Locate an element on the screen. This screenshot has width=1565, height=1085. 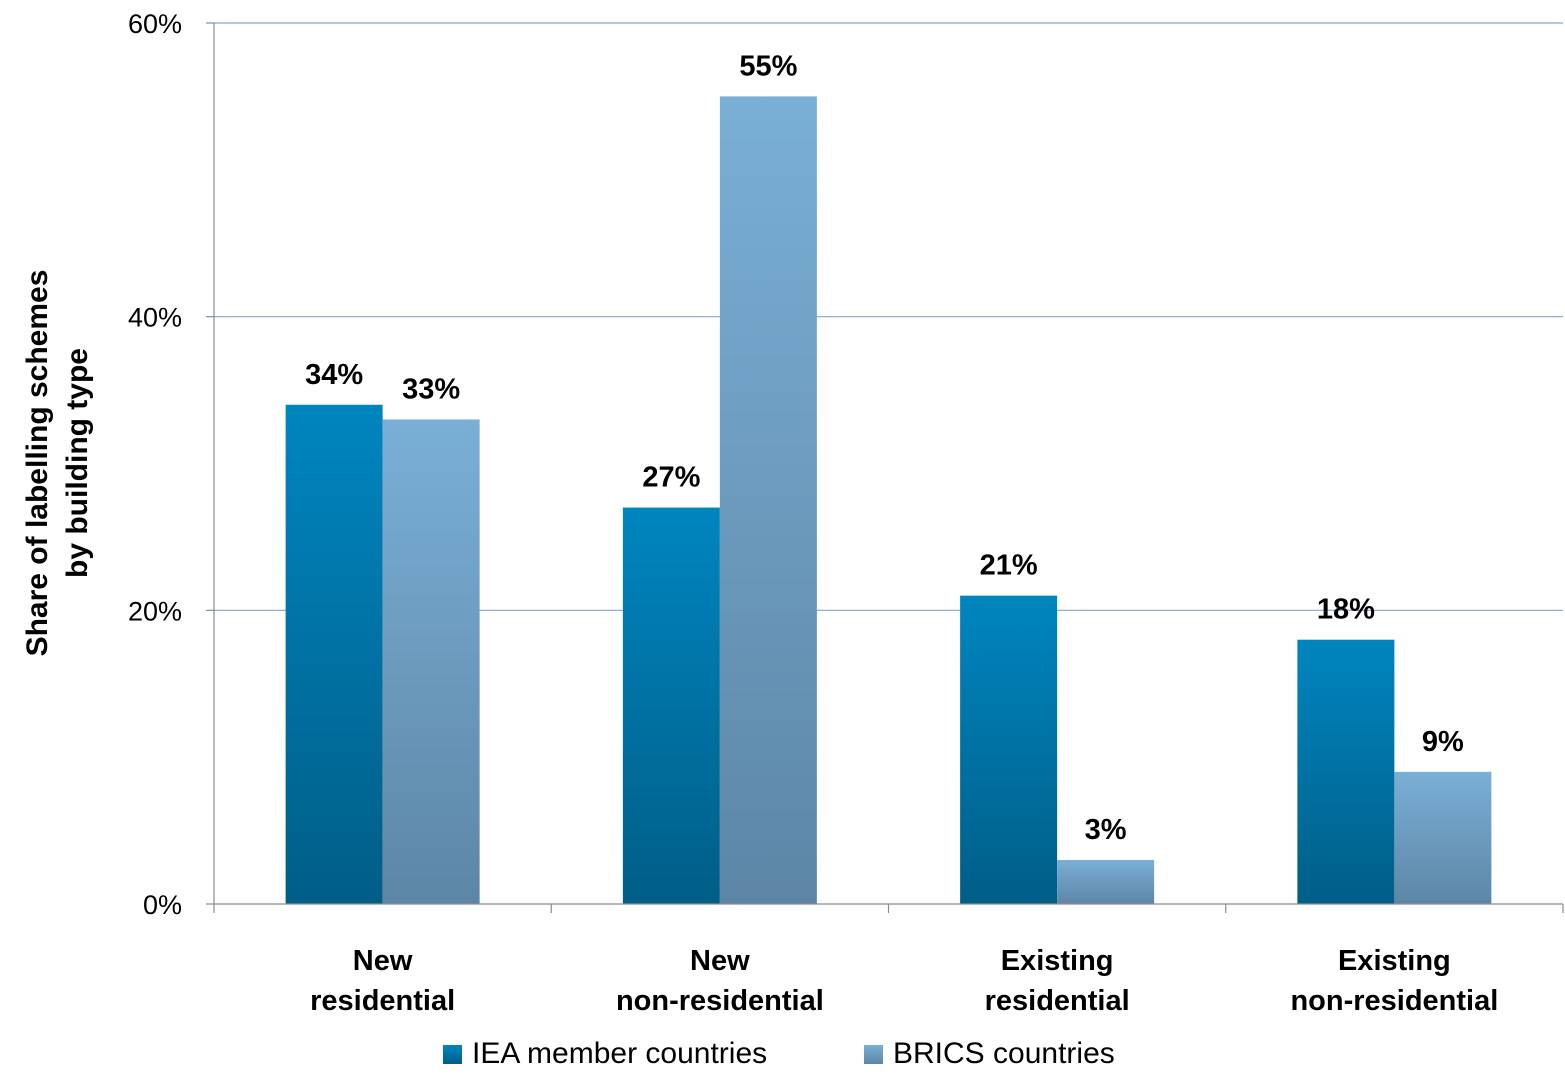
y-tick-label: 20% is located at coordinates (155, 611).